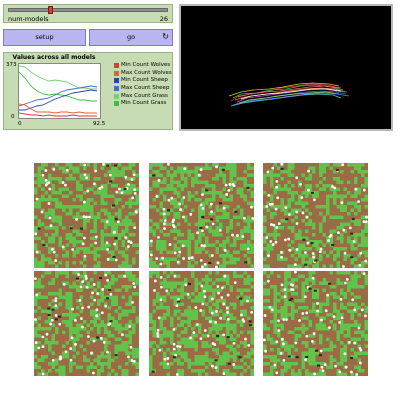 This screenshot has height=400, width=400. Describe the element at coordinates (88, 13) in the screenshot. I see `num-models-slider: num-models 26` at that location.